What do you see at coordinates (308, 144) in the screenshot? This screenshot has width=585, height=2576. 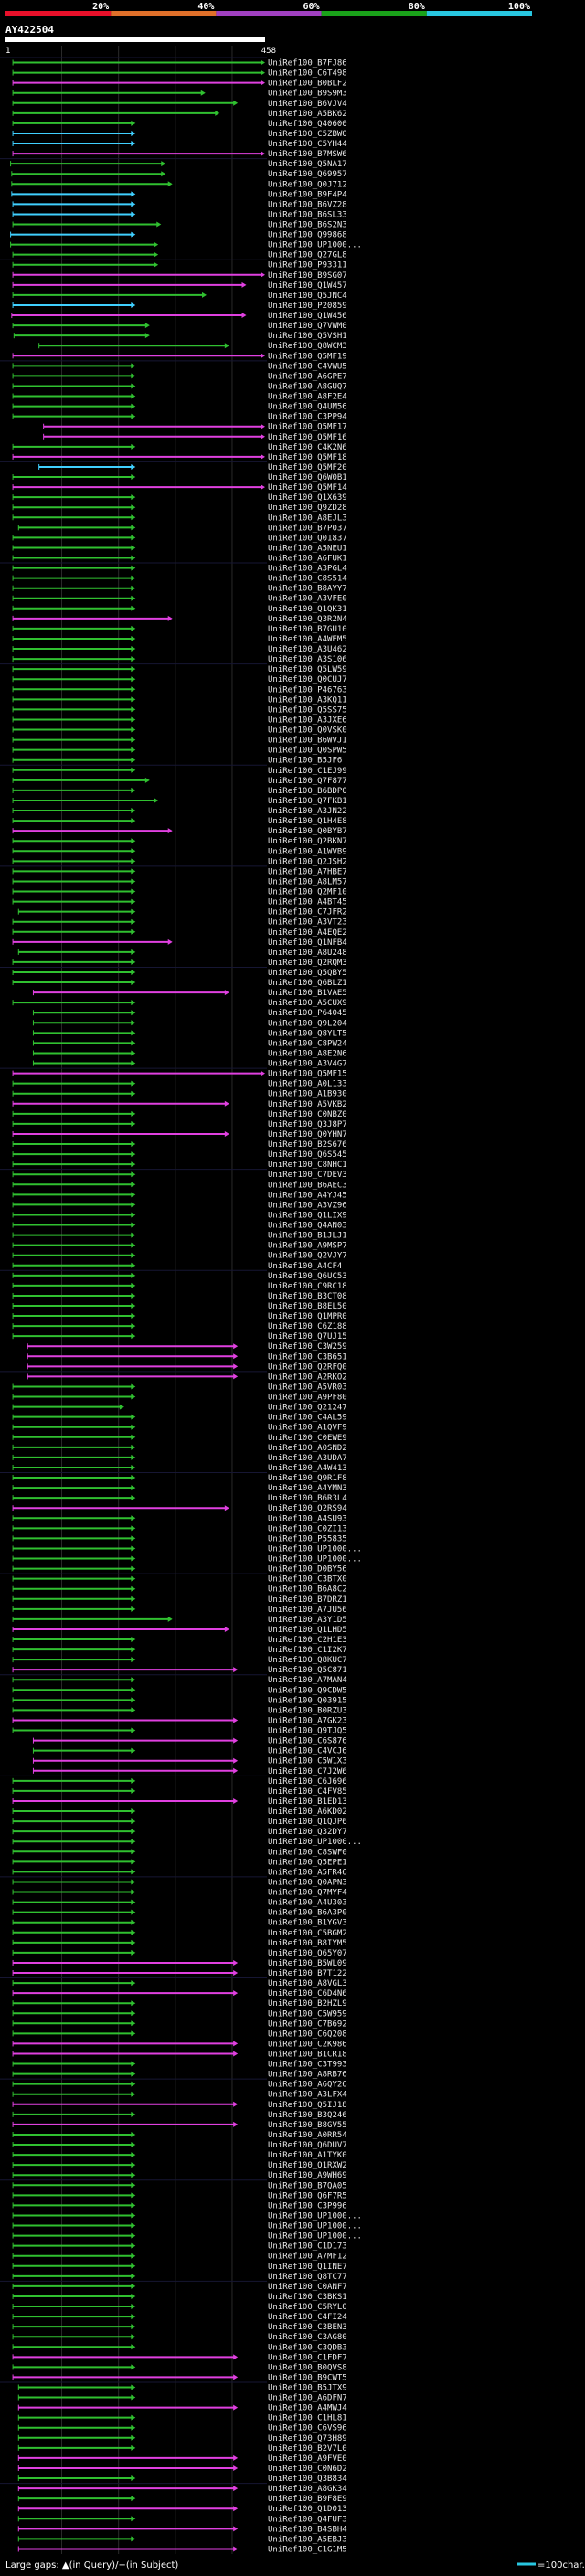 I see `hit-label: UniRef100_C5YH44` at bounding box center [308, 144].